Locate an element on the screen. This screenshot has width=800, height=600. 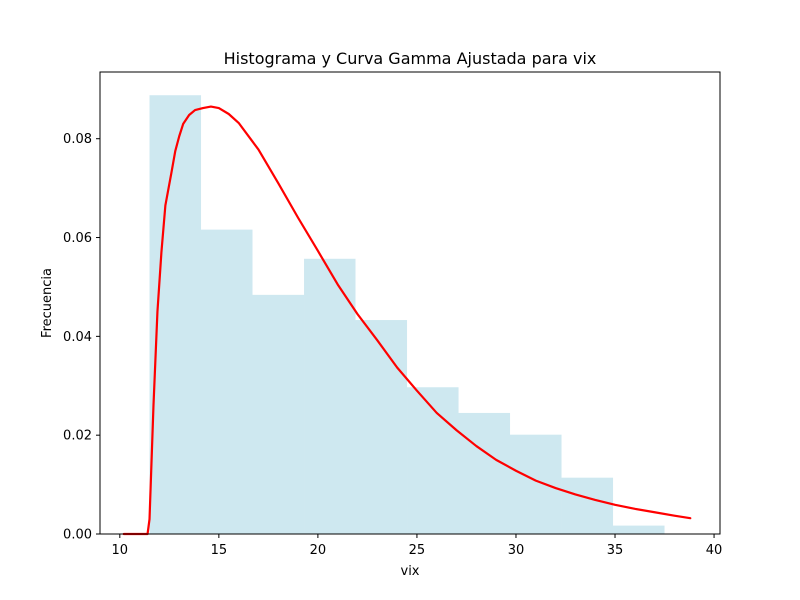
y-tick-label: 0.04 is located at coordinates (77, 337).